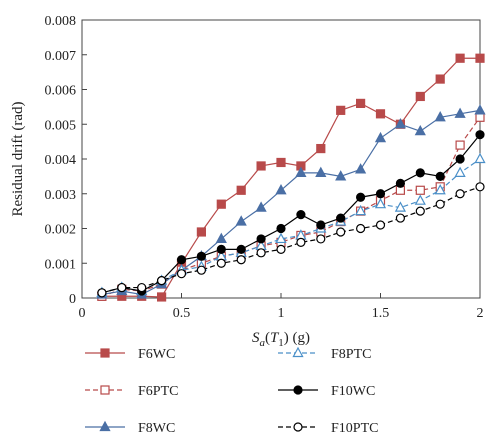 The height and width of the screenshot is (448, 500). I want to click on legend-item-f10ptc: F10PTC, so click(328, 428).